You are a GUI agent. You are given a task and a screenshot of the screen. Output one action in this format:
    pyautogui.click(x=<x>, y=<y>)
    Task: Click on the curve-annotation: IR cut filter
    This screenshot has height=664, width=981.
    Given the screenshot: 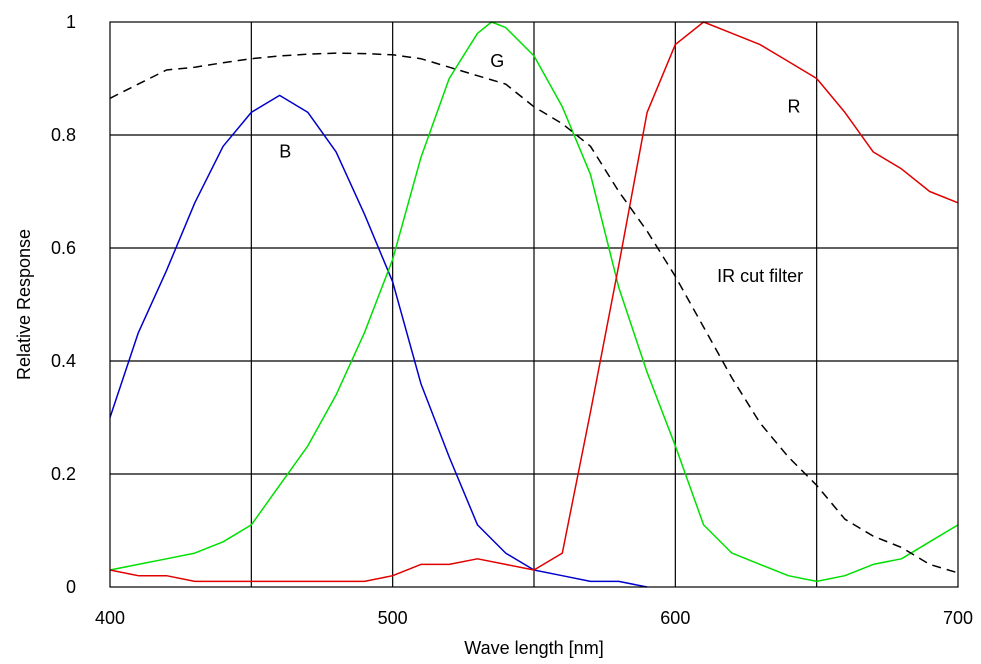 What is the action you would take?
    pyautogui.click(x=760, y=276)
    